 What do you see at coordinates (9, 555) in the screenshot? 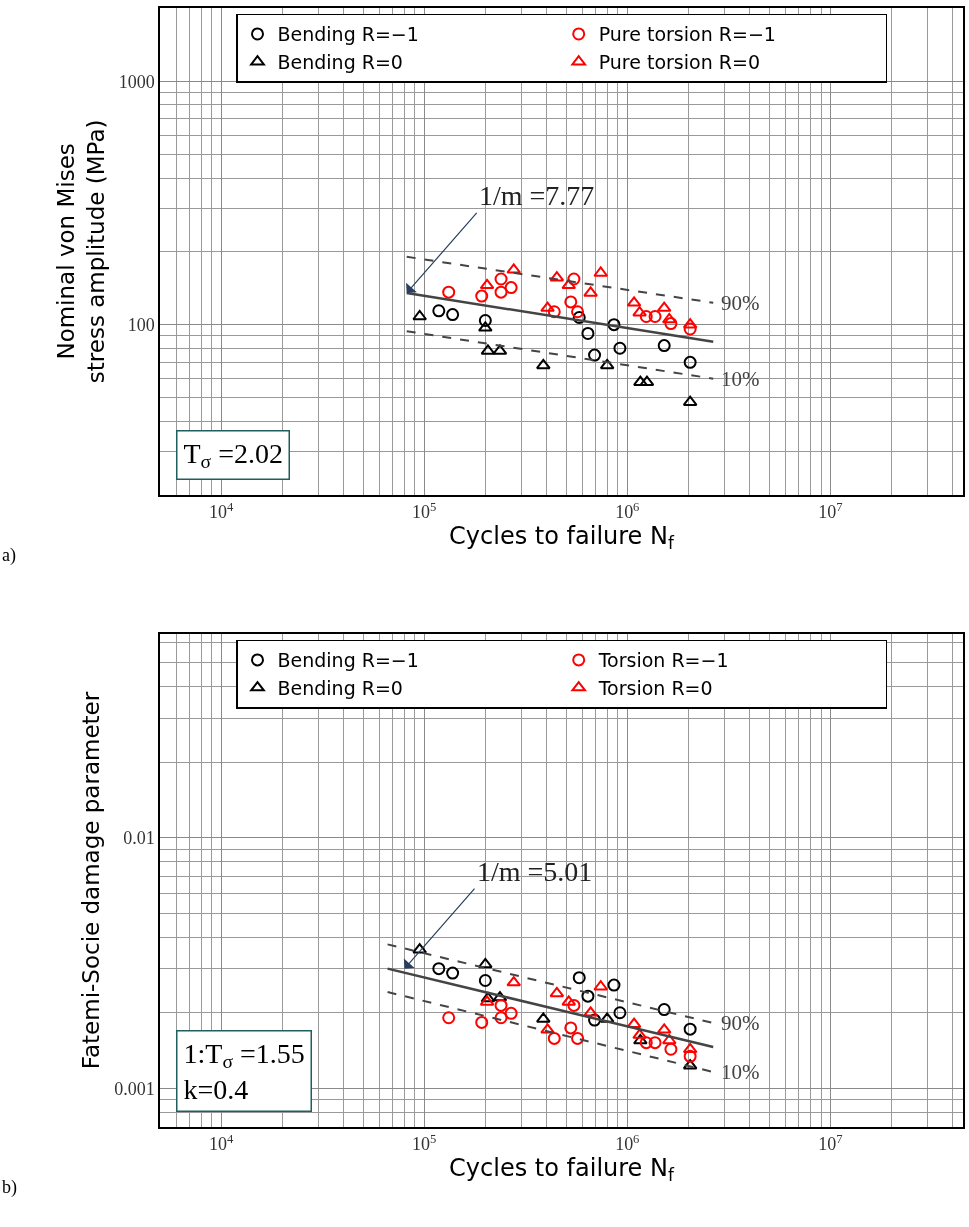
I see `text: a)` at bounding box center [9, 555].